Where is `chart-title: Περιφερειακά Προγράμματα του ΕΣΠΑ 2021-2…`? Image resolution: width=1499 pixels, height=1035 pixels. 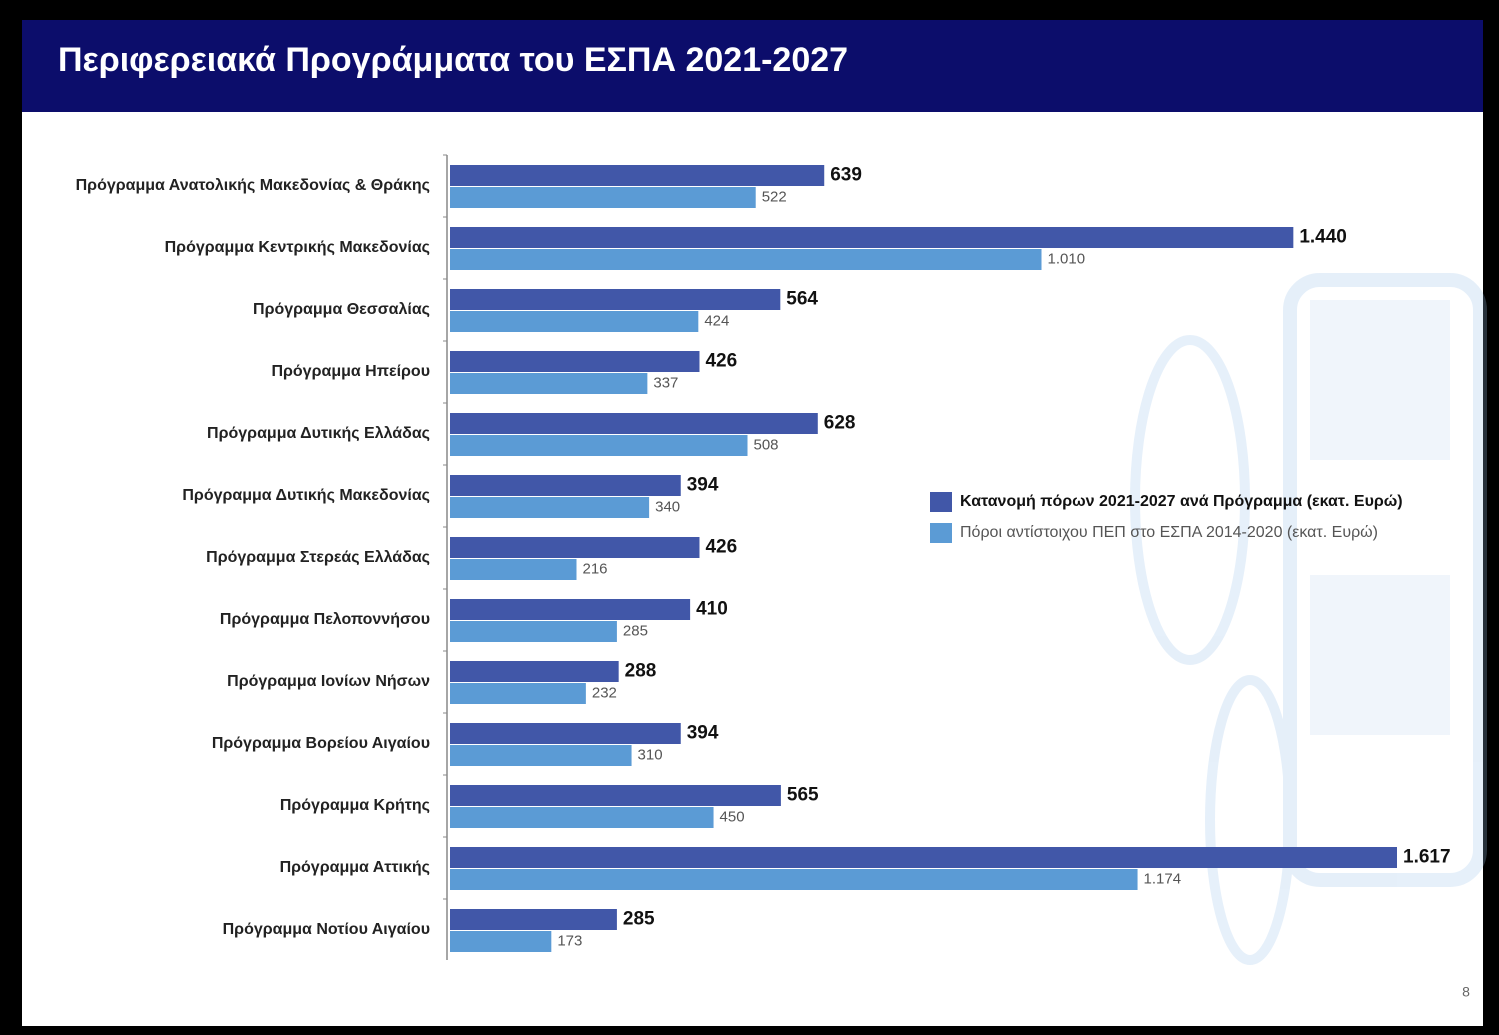
chart-title: Περιφερειακά Προγράμματα του ΕΣΠΑ 2021-2… is located at coordinates (453, 60).